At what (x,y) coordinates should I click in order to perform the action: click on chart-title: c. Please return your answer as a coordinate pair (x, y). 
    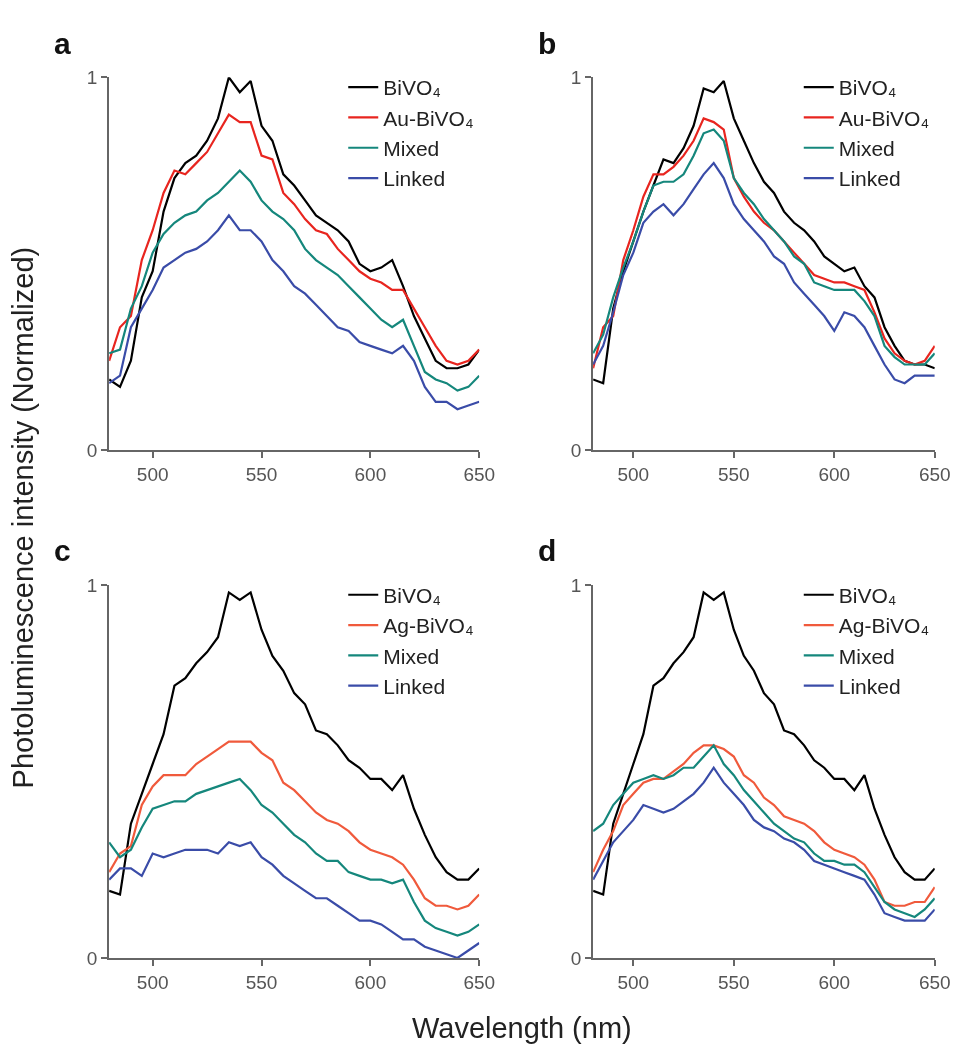
    Looking at the image, I should click on (62, 550).